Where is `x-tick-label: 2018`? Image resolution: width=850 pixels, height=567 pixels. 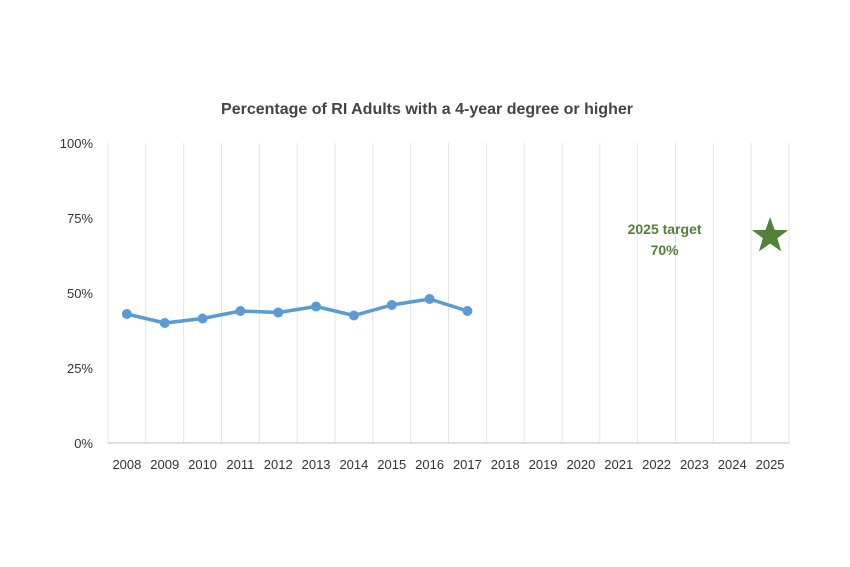 x-tick-label: 2018 is located at coordinates (505, 464).